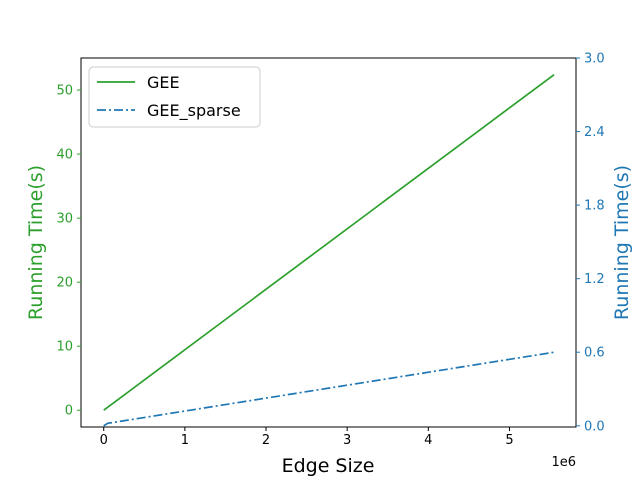  Describe the element at coordinates (266, 440) in the screenshot. I see `x-tick-label: 2` at that location.